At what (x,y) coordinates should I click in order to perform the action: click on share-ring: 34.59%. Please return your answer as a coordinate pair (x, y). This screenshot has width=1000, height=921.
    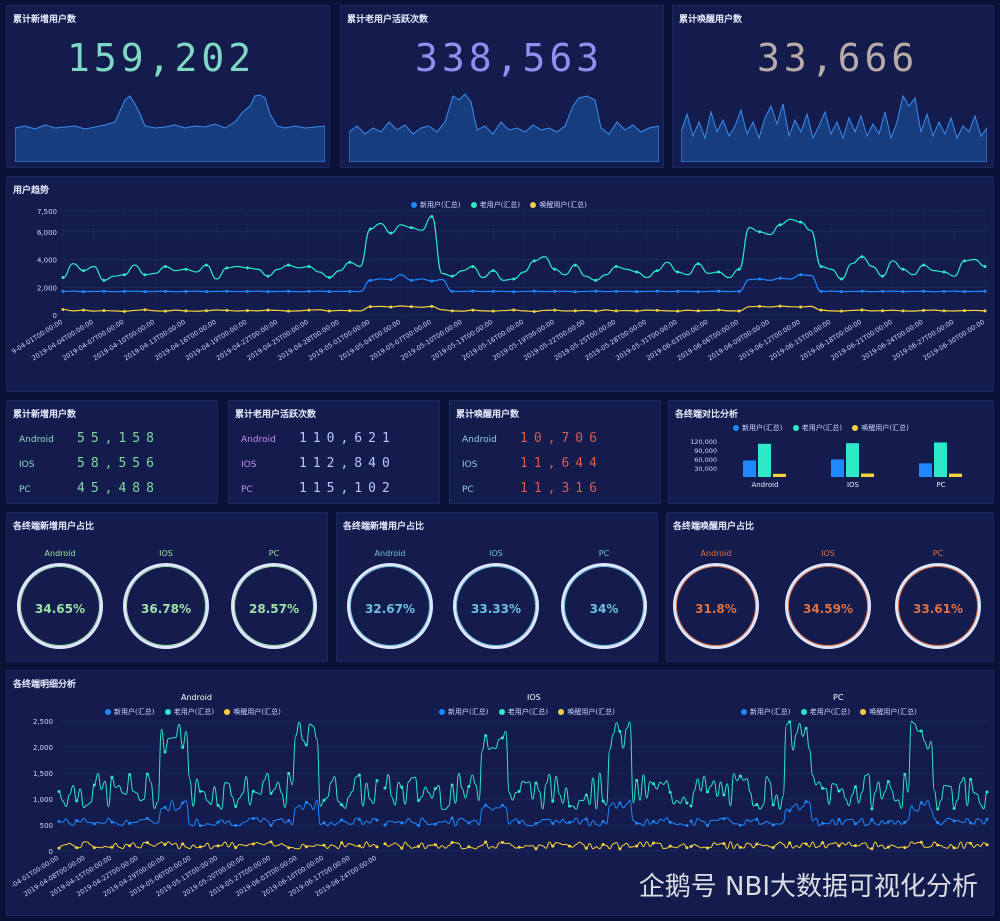
    Looking at the image, I should click on (828, 606).